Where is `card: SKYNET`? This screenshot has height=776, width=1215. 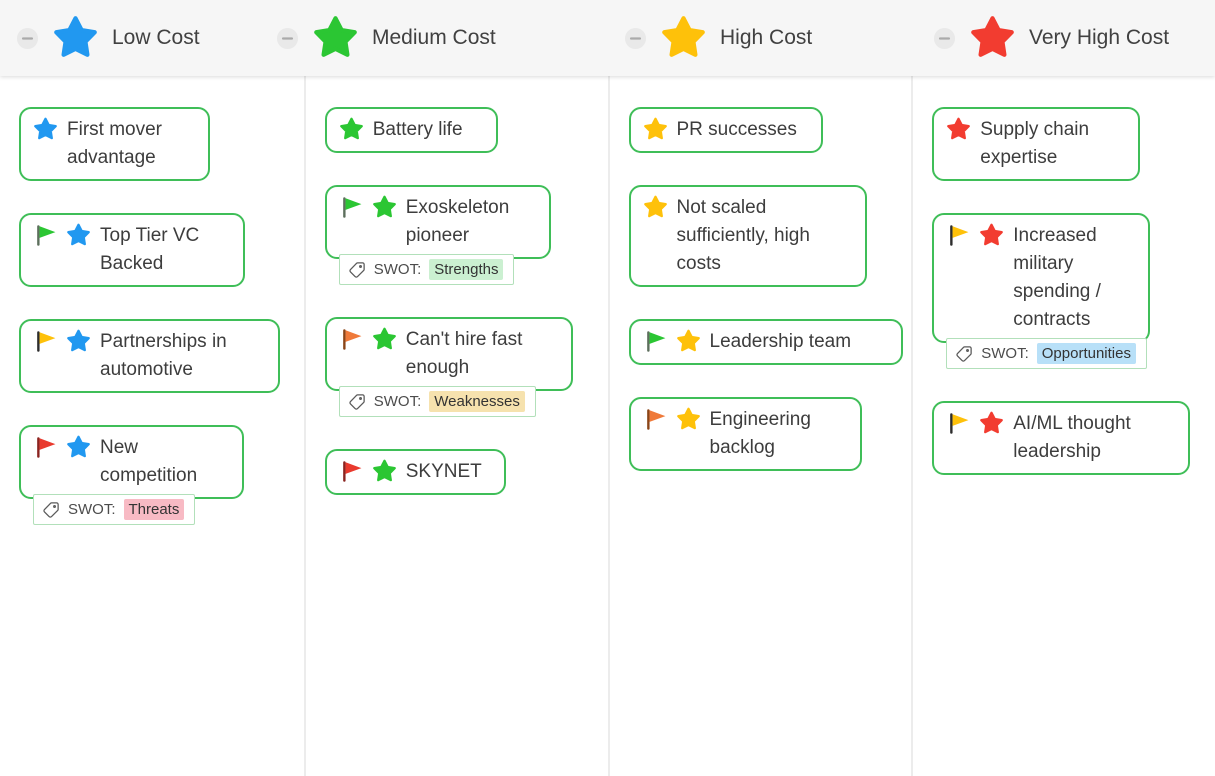 card: SKYNET is located at coordinates (415, 472).